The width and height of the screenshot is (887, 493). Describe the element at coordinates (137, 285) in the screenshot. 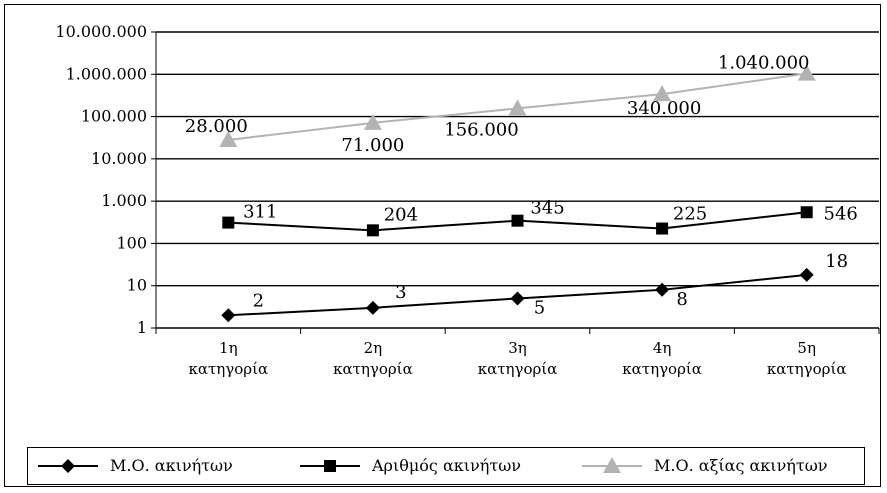

I see `y-tick-label-1: 10` at that location.